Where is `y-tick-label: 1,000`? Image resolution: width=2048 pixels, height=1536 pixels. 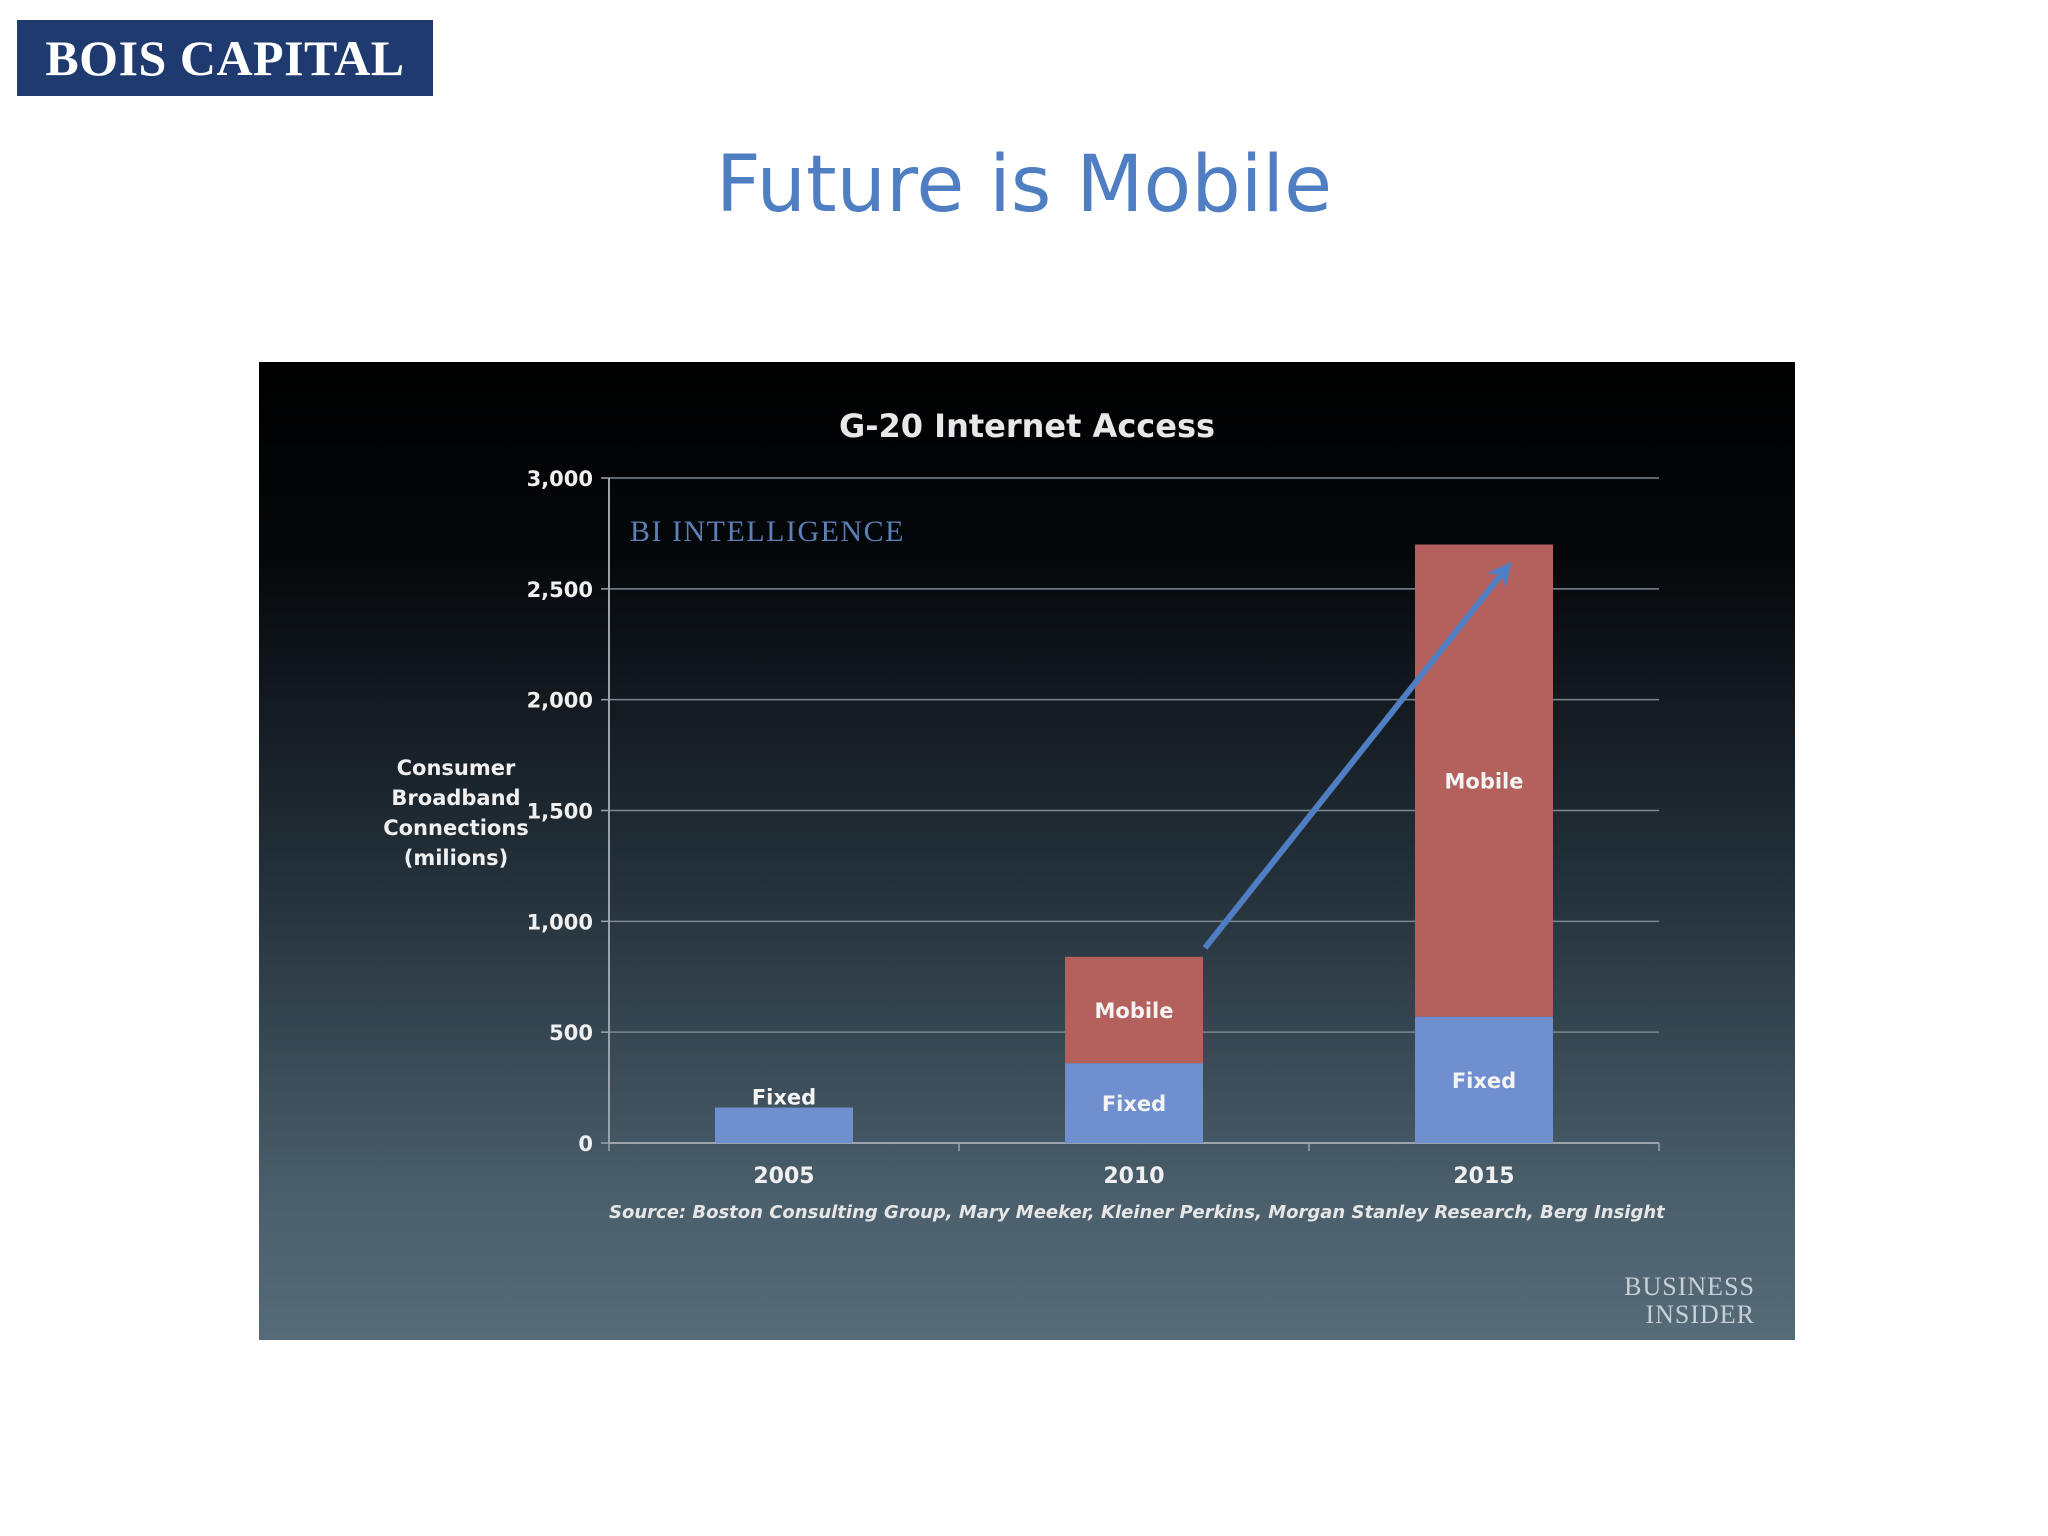
y-tick-label: 1,000 is located at coordinates (560, 922).